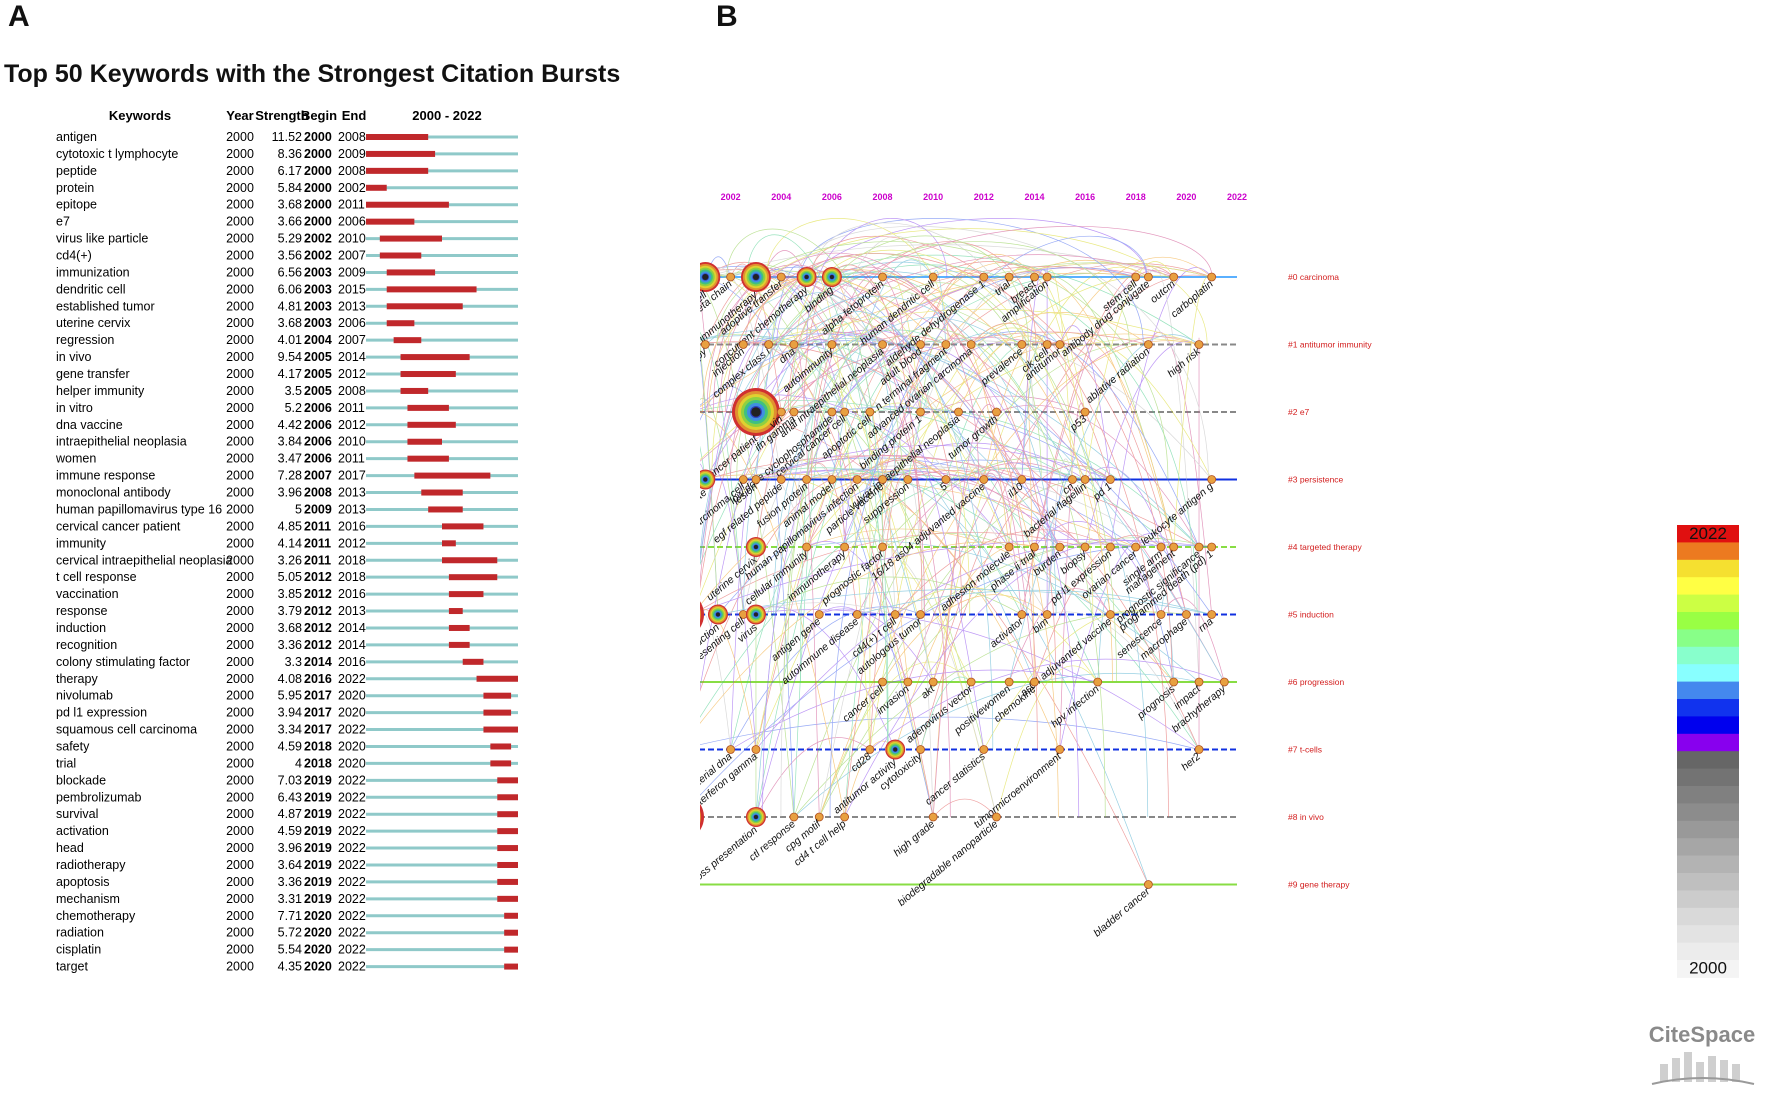 Image resolution: width=1772 pixels, height=1094 pixels. I want to click on end-value: 2007, so click(352, 340).